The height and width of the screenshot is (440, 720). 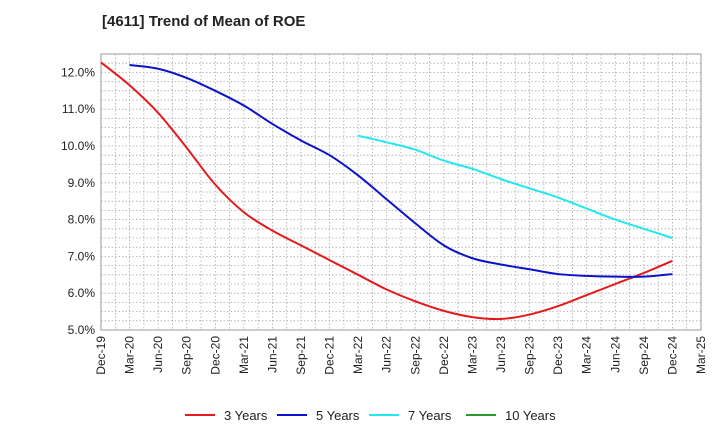 I want to click on x-tick-label: Jun-23, so click(x=501, y=354).